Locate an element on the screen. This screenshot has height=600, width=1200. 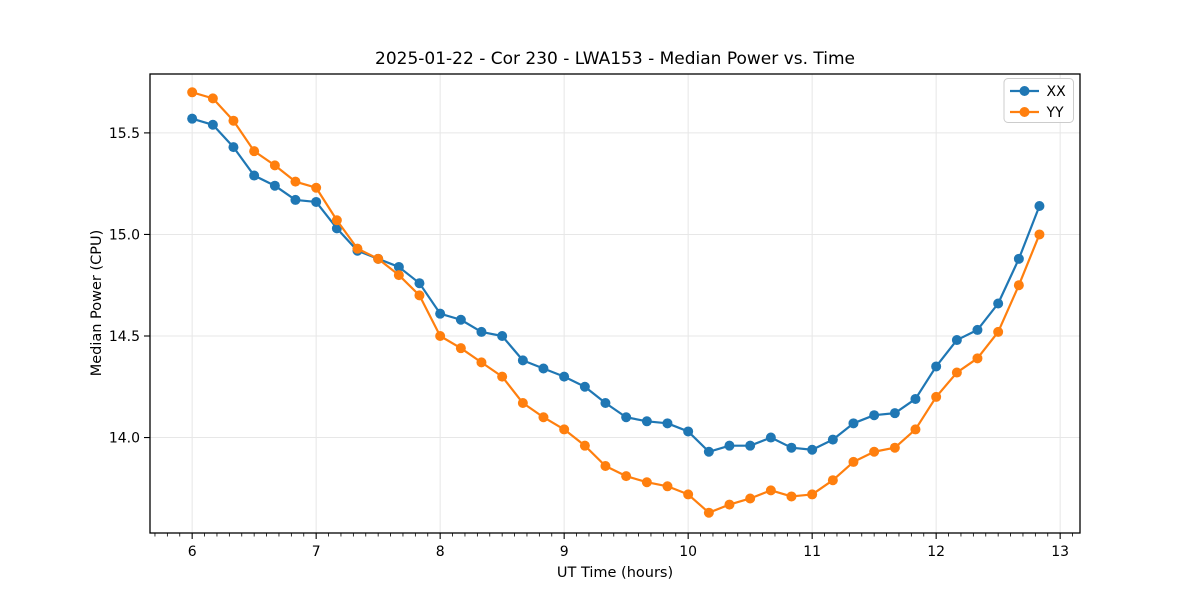
y-tick-label: 14.0 is located at coordinates (124, 439).